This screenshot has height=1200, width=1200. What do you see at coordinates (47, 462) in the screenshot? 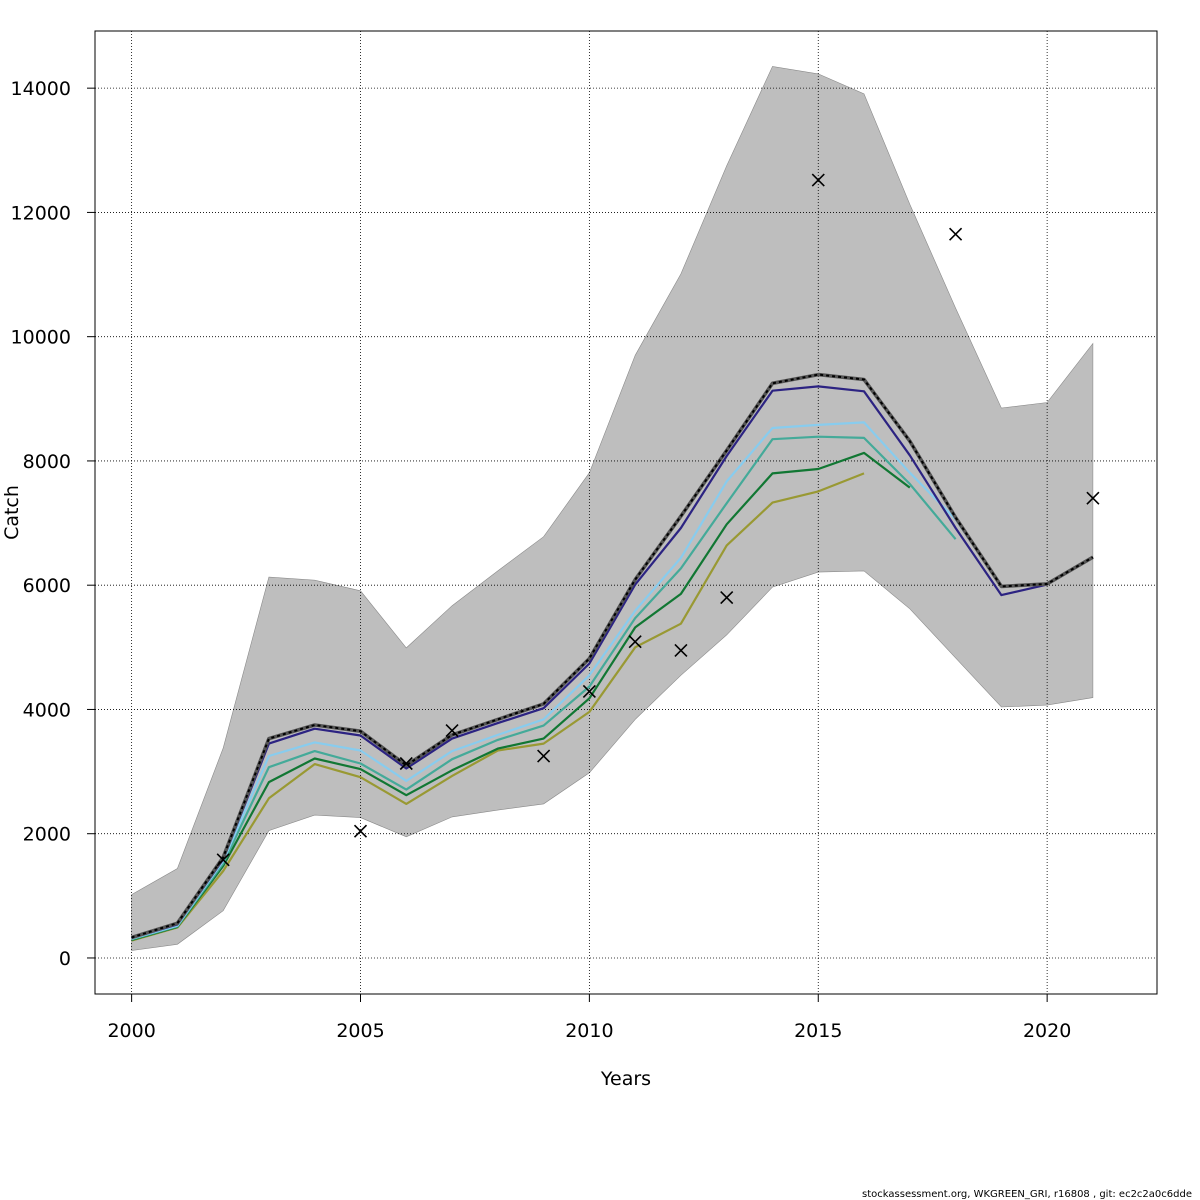
I see `y-tick-label: 8000` at bounding box center [47, 462].